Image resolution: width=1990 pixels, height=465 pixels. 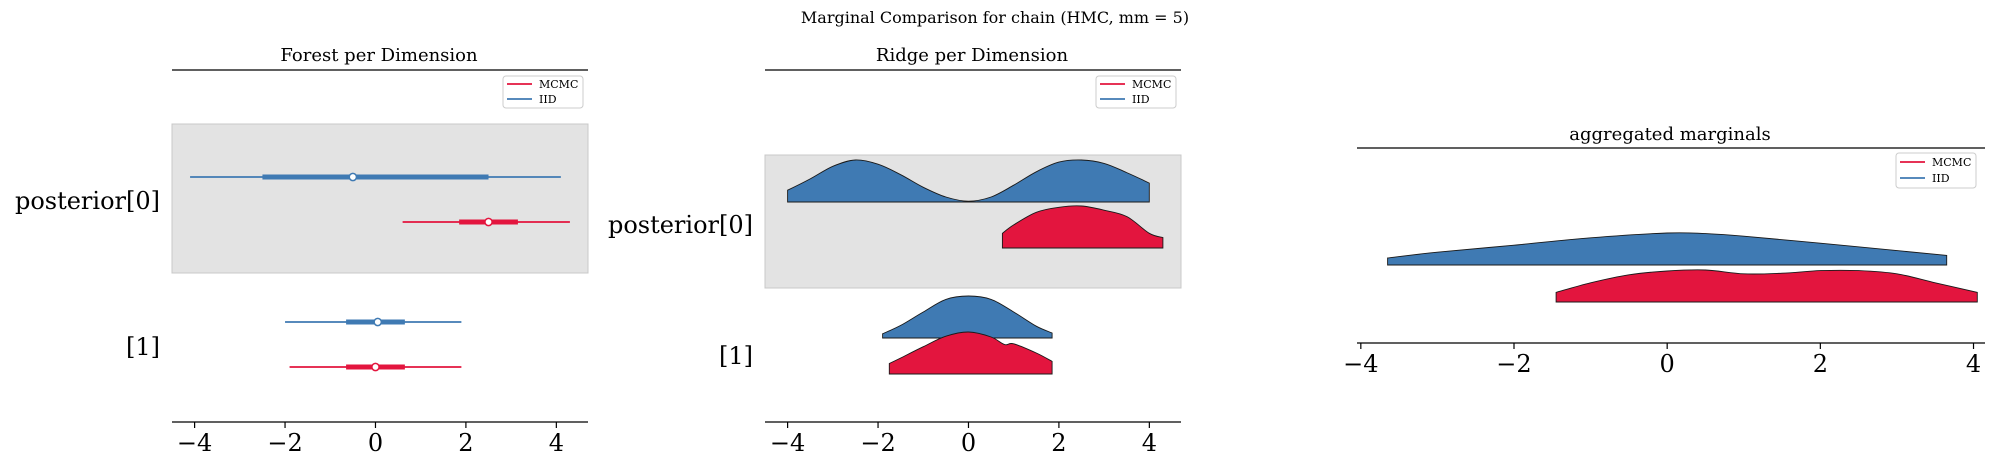 I want to click on forest-legend-iid: IID, so click(x=548, y=99).